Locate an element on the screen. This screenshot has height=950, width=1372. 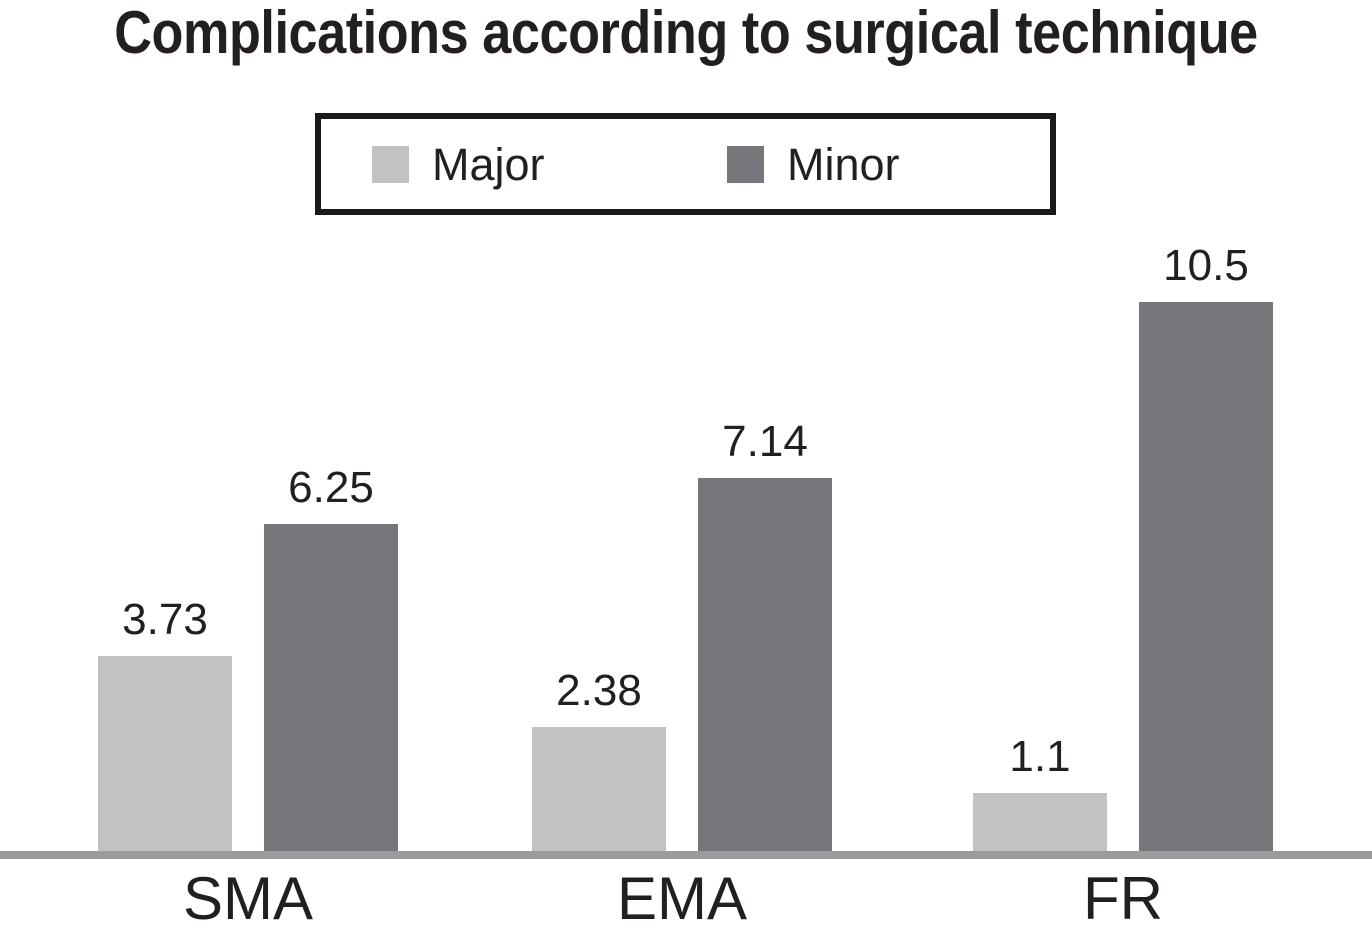
bar-major-ema is located at coordinates (599, 789).